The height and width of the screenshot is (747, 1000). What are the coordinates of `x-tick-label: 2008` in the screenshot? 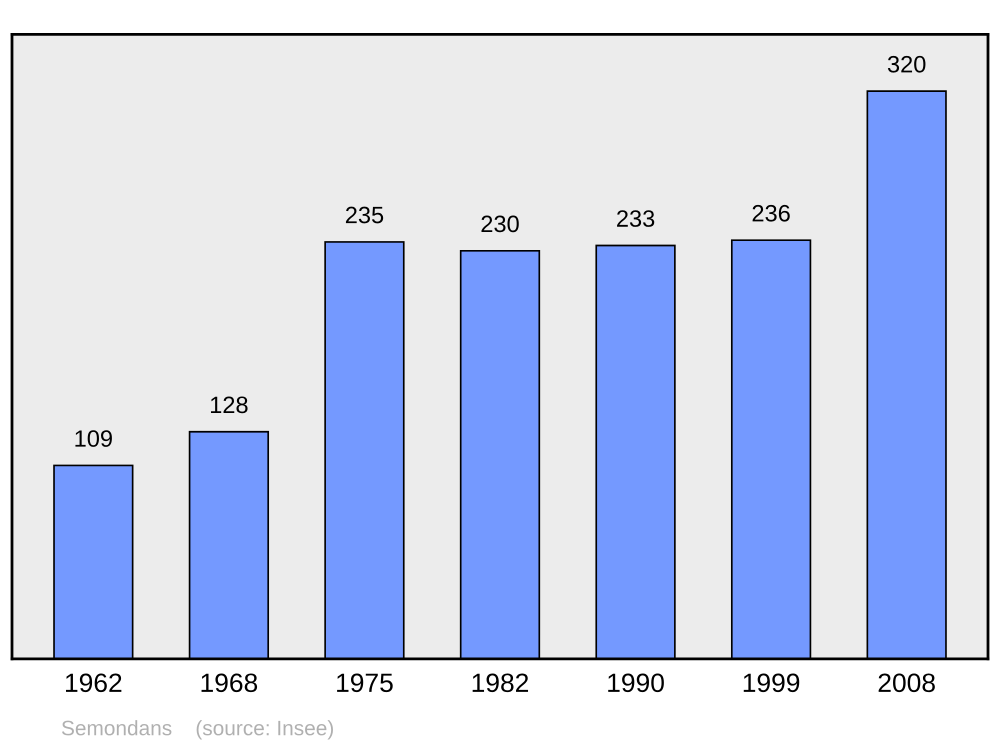 It's located at (906, 682).